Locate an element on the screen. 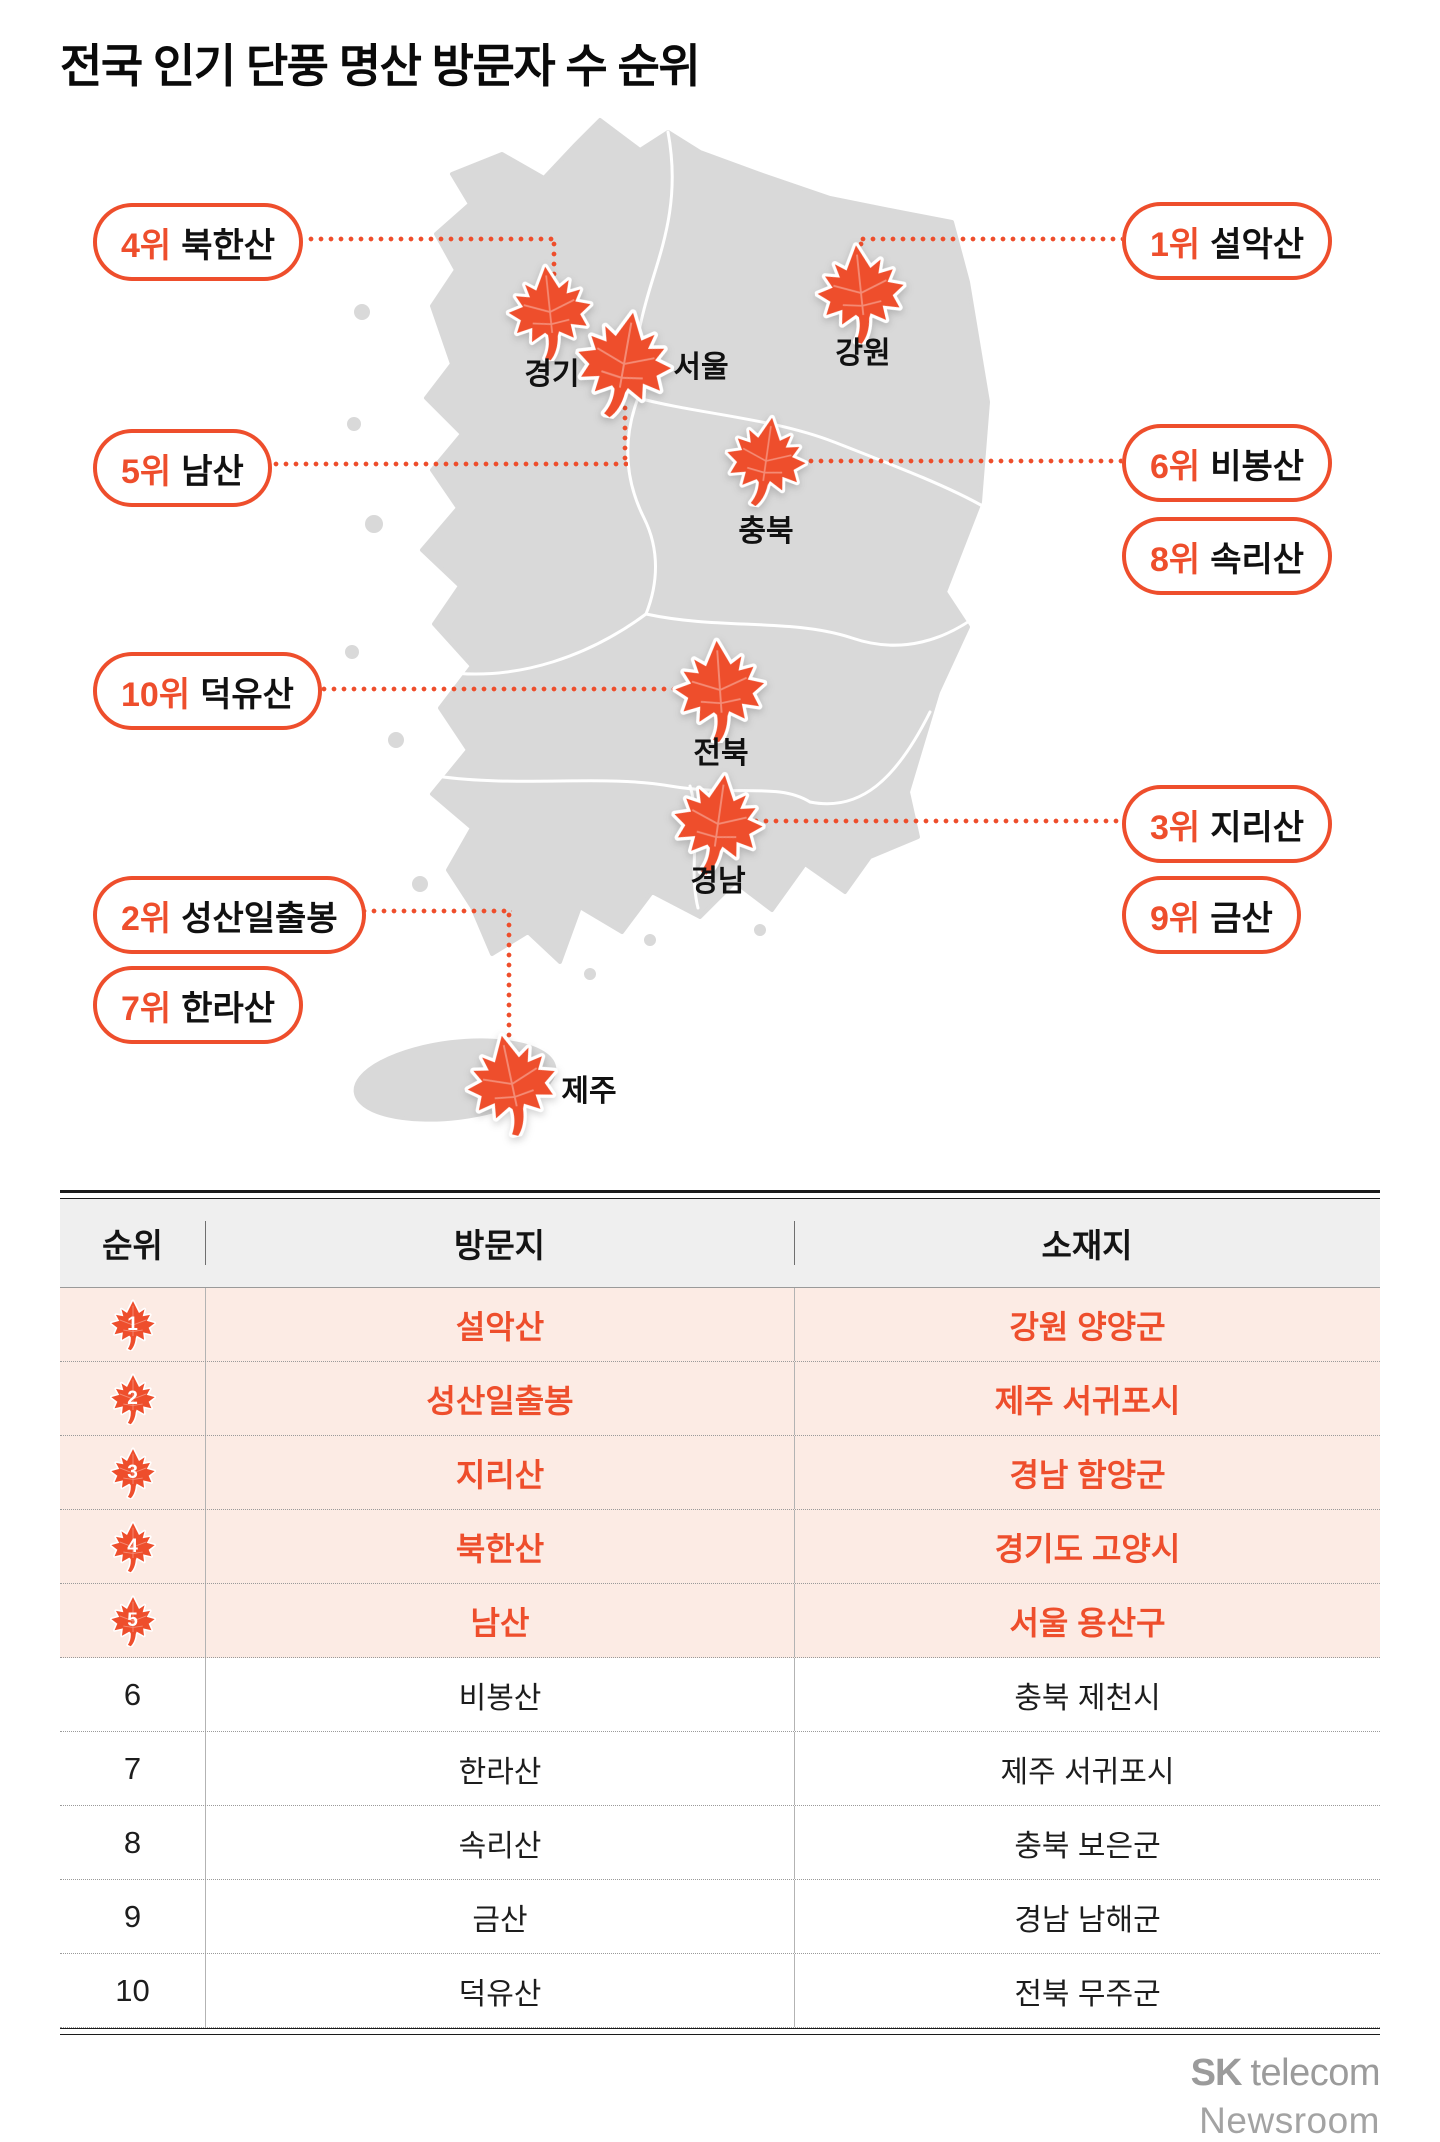 This screenshot has width=1440, height=2142. callout-name: 한라산 is located at coordinates (228, 1008).